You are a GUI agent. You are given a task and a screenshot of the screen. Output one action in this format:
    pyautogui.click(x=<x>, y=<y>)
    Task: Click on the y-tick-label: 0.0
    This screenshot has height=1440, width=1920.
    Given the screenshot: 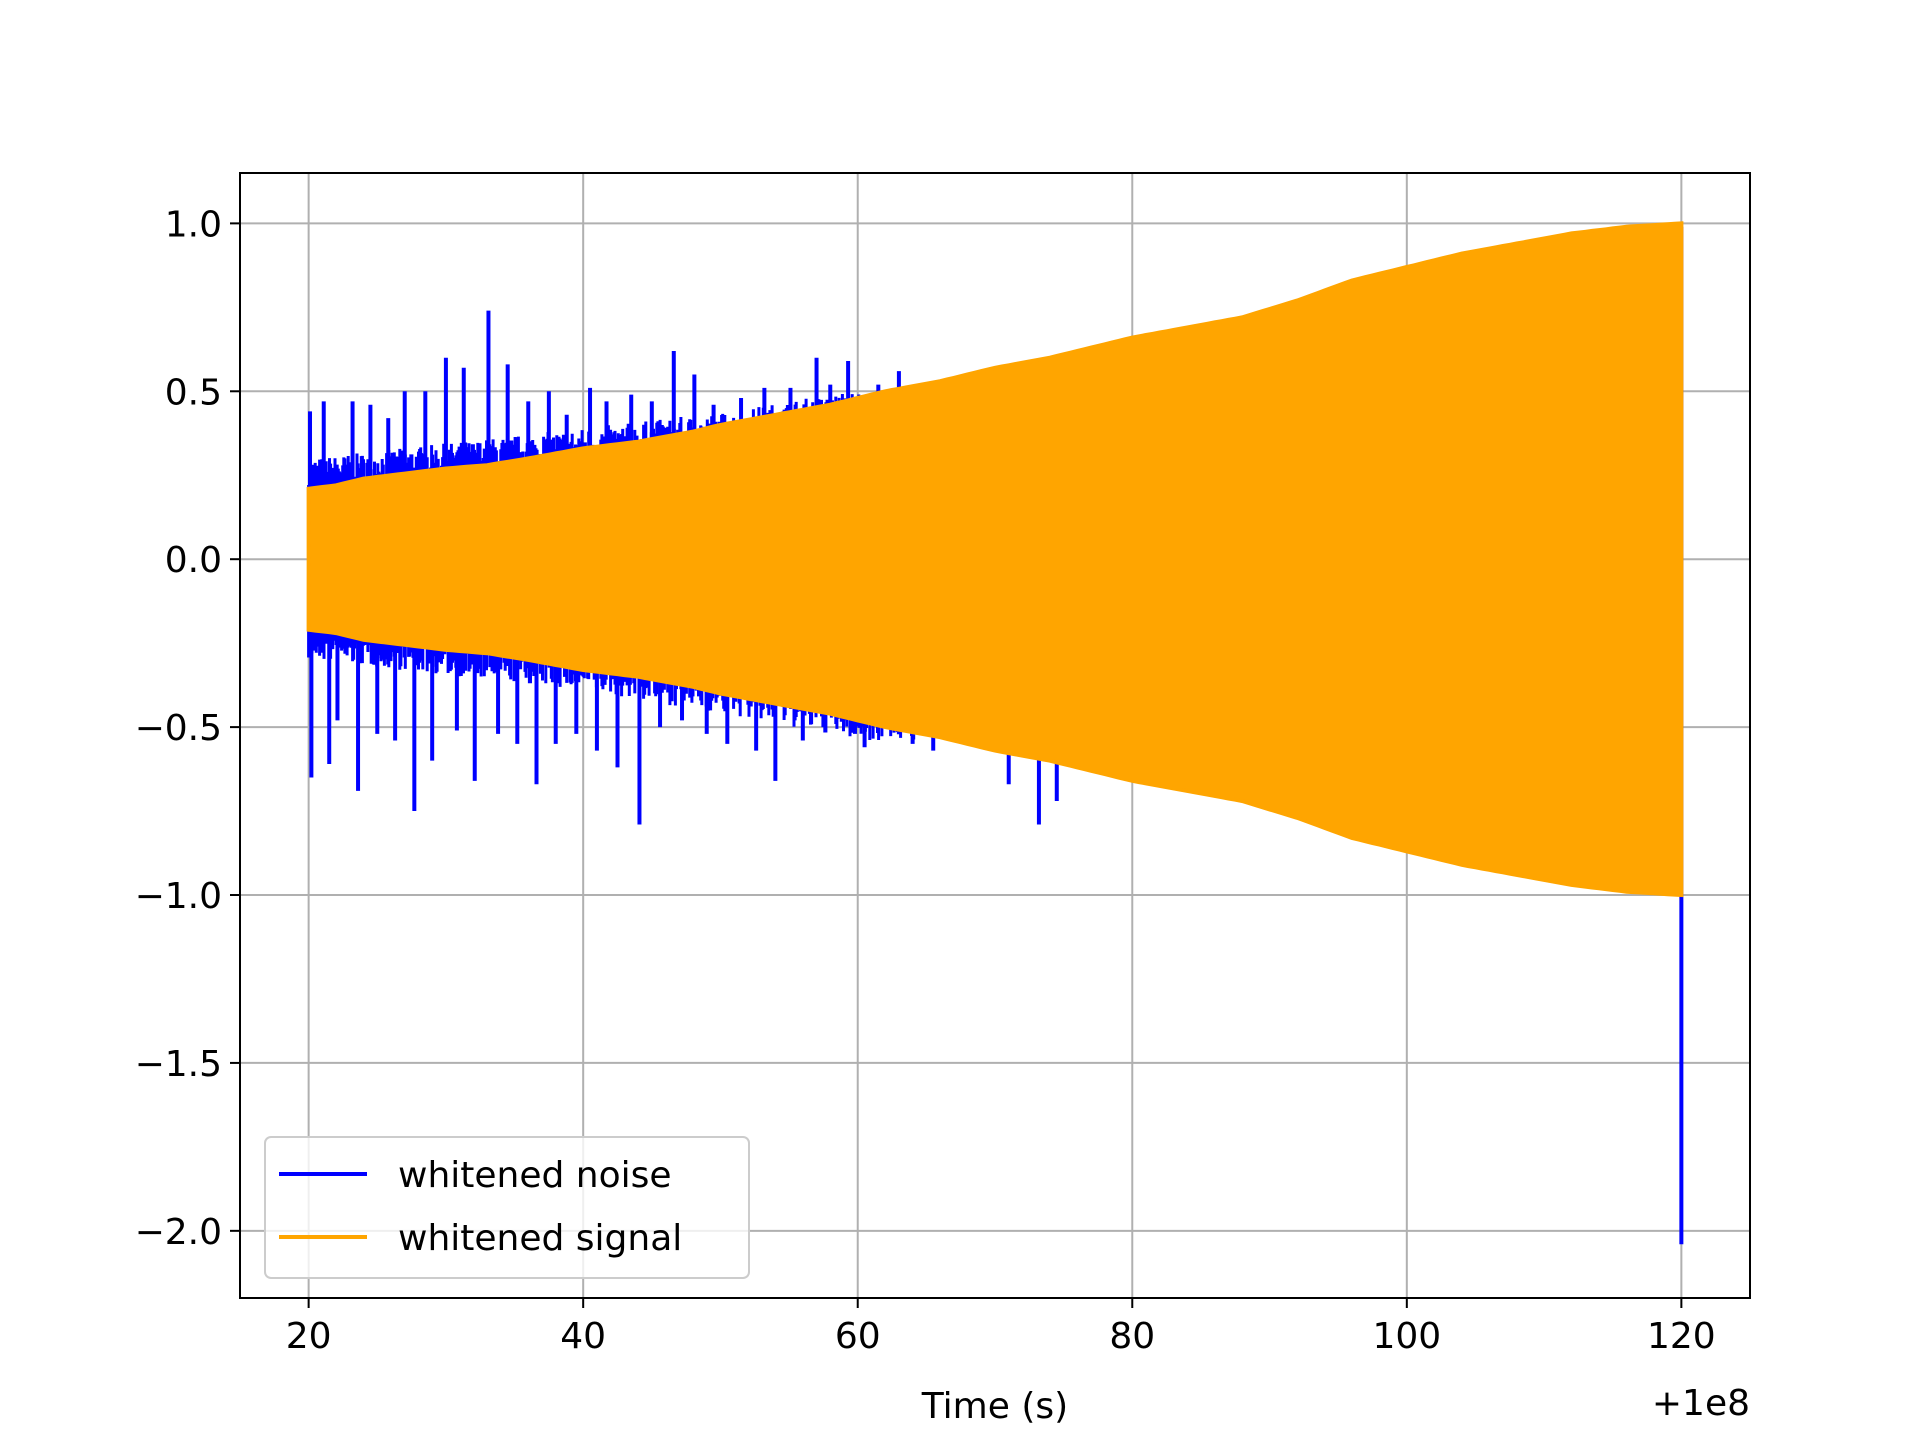 What is the action you would take?
    pyautogui.click(x=193, y=560)
    